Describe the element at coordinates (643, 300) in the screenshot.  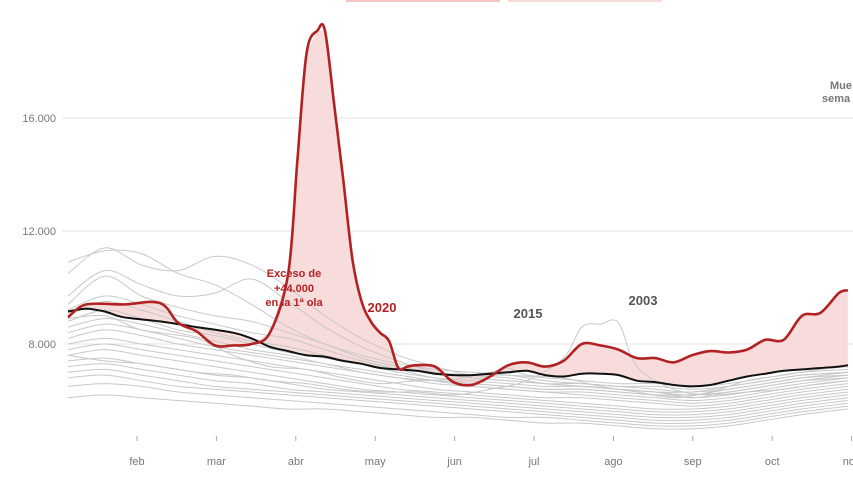
I see `annotation-year: 2003` at that location.